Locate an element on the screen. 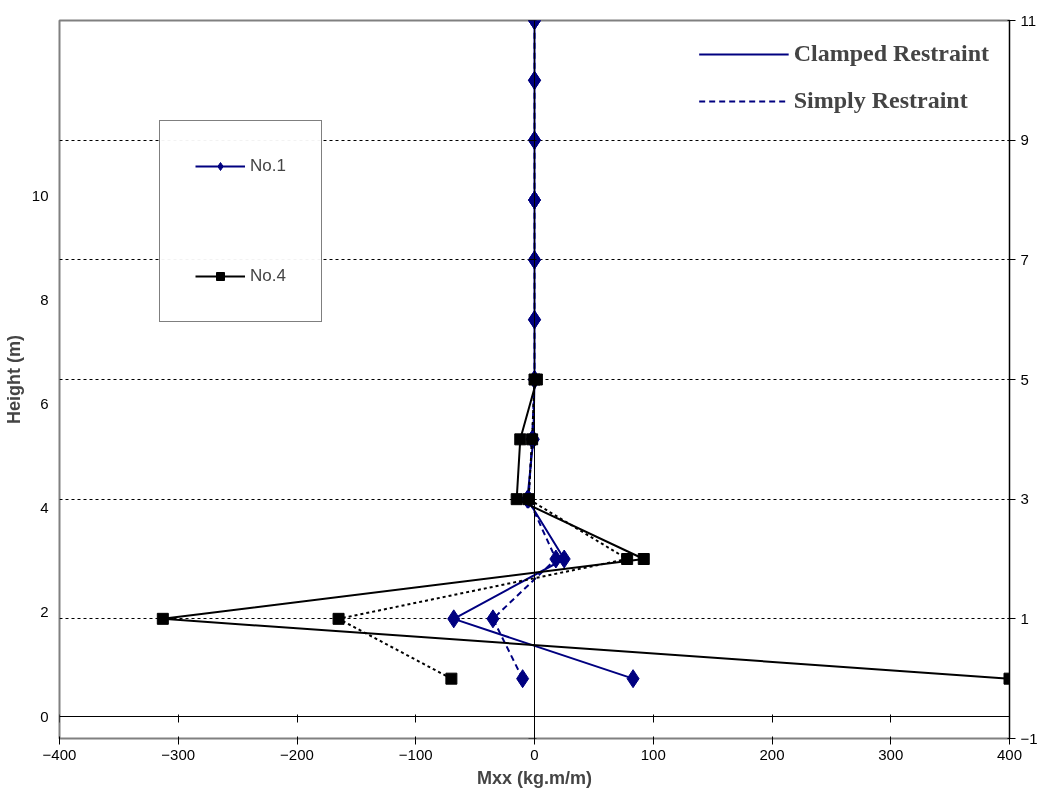 Image resolution: width=1049 pixels, height=801 pixels. y2-tick-label: 11 is located at coordinates (1028, 20).